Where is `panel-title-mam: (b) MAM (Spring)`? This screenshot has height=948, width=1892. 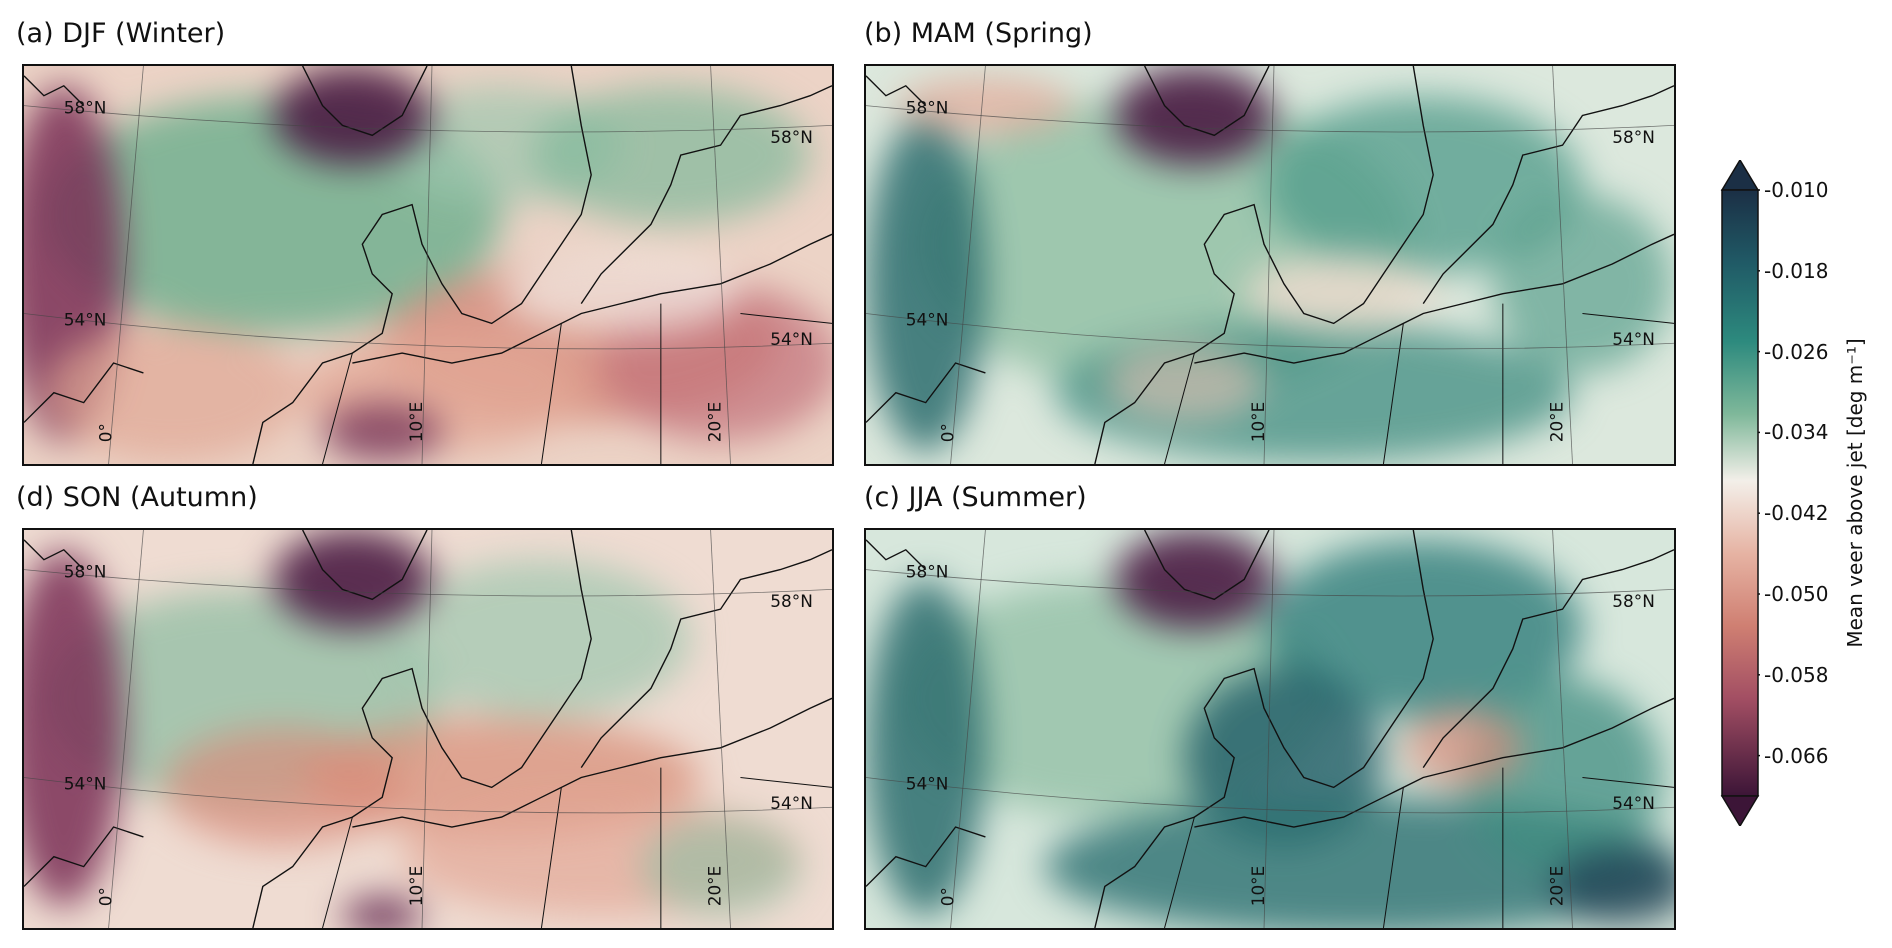 panel-title-mam: (b) MAM (Spring) is located at coordinates (978, 33).